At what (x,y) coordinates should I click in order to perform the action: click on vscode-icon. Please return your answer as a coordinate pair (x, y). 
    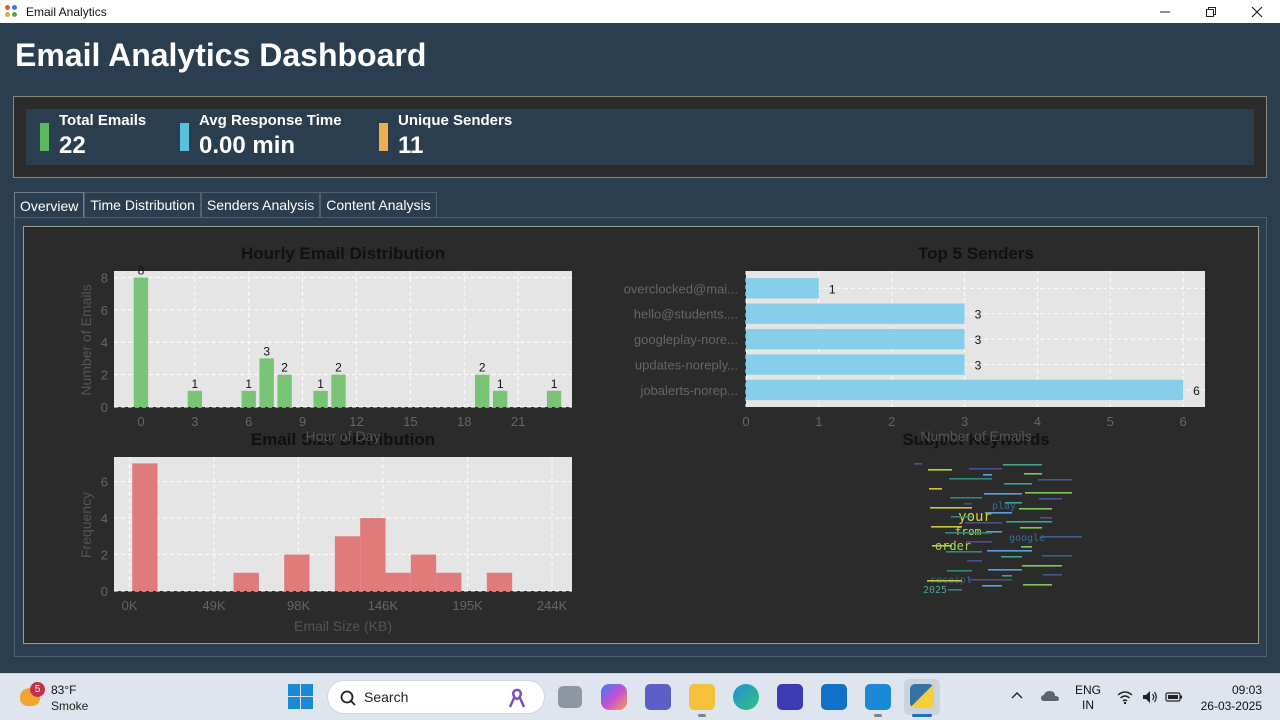
    Looking at the image, I should click on (878, 697).